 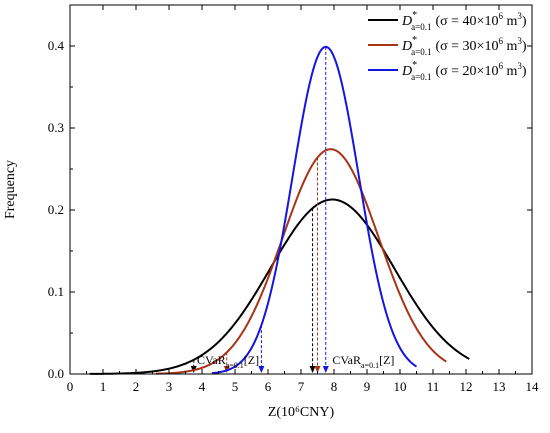 What do you see at coordinates (295, 361) in the screenshot?
I see `annotations: CVaRa=0.1[Z] CVaRa=0.1[Z]` at bounding box center [295, 361].